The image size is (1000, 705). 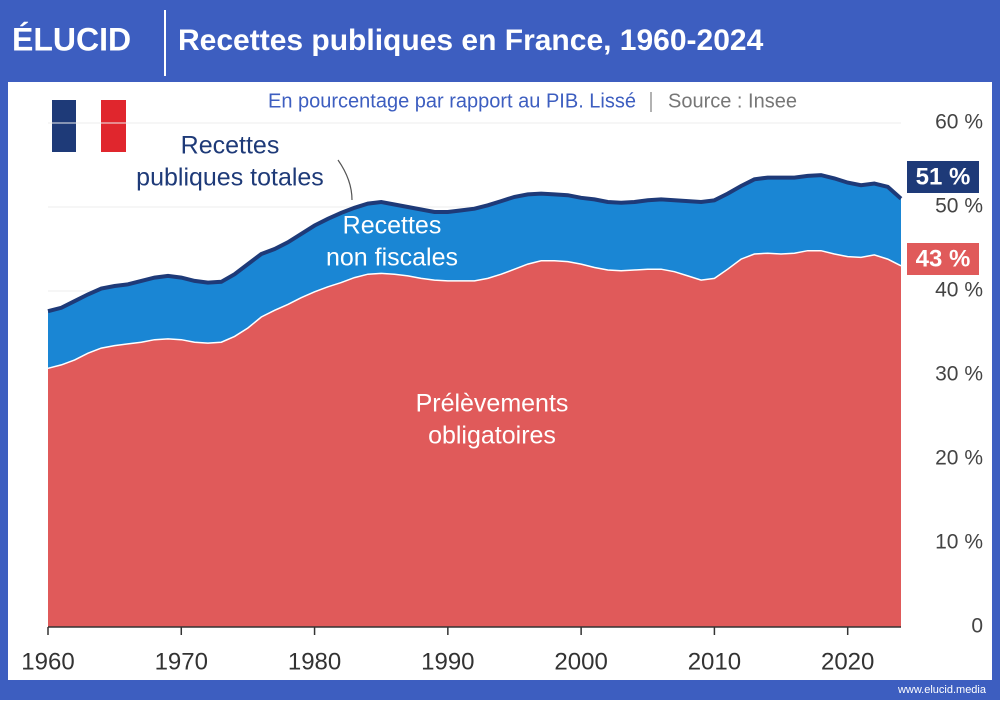 What do you see at coordinates (959, 122) in the screenshot?
I see `y-tick-label: 60 %` at bounding box center [959, 122].